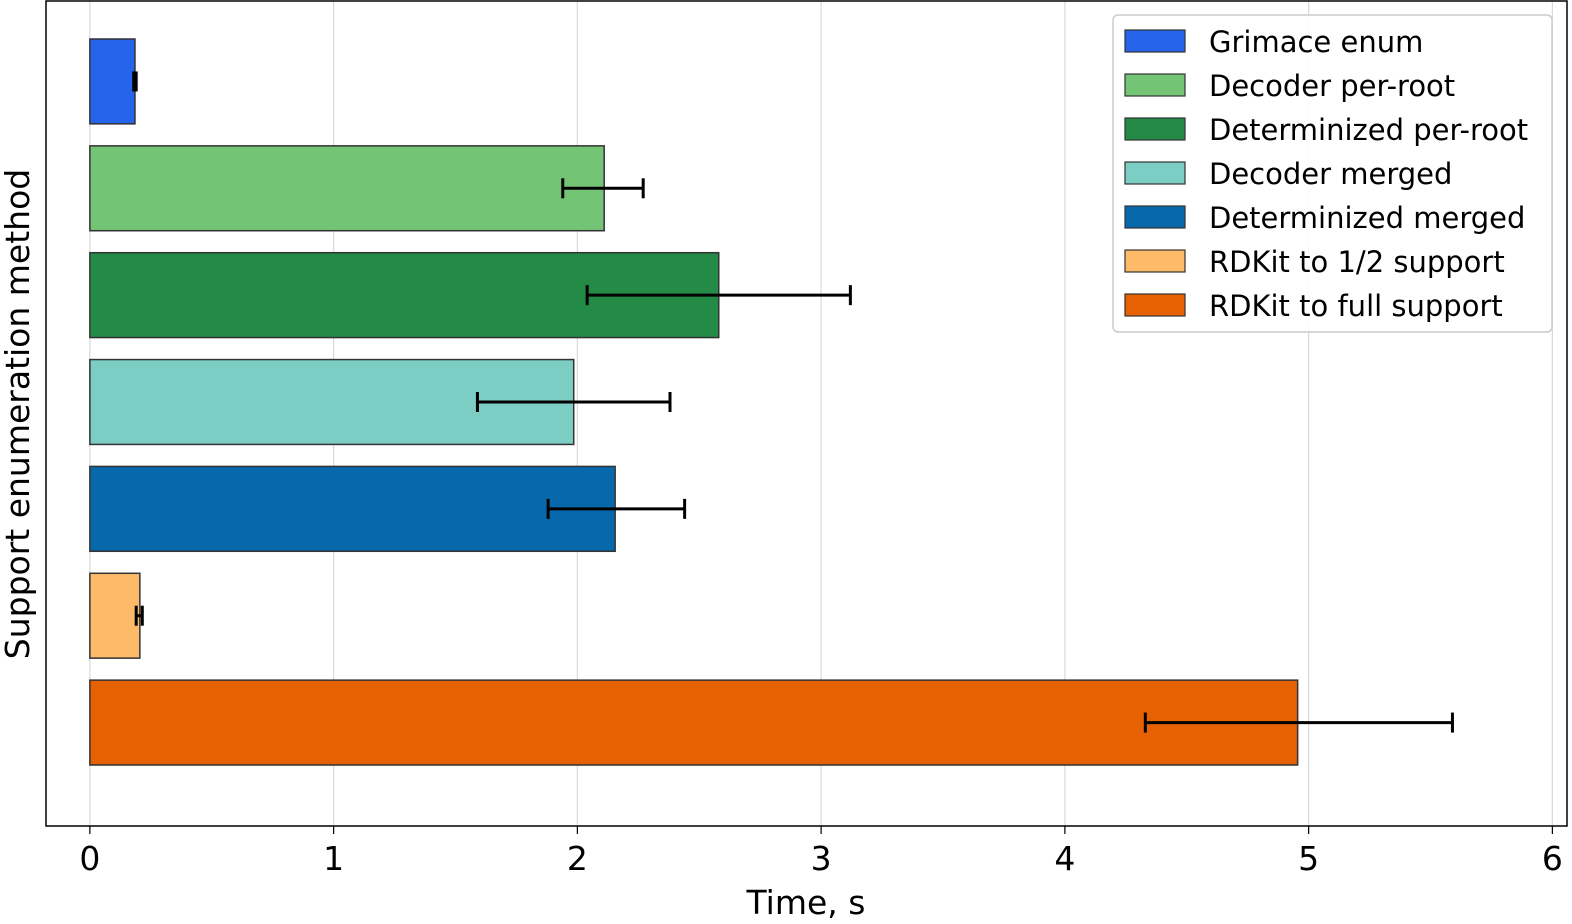 This screenshot has height=924, width=1572. Describe the element at coordinates (1368, 130) in the screenshot. I see `legend-label: Determinized per-root` at that location.